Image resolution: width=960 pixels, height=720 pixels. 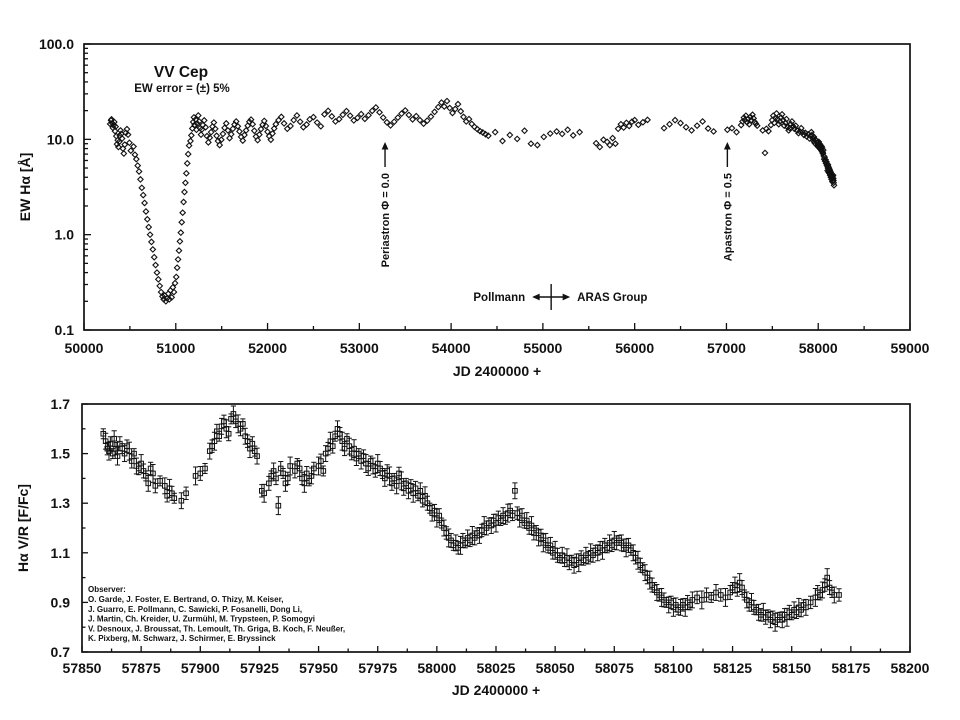 I want to click on y-tick-label: 0.7, so click(x=61, y=652).